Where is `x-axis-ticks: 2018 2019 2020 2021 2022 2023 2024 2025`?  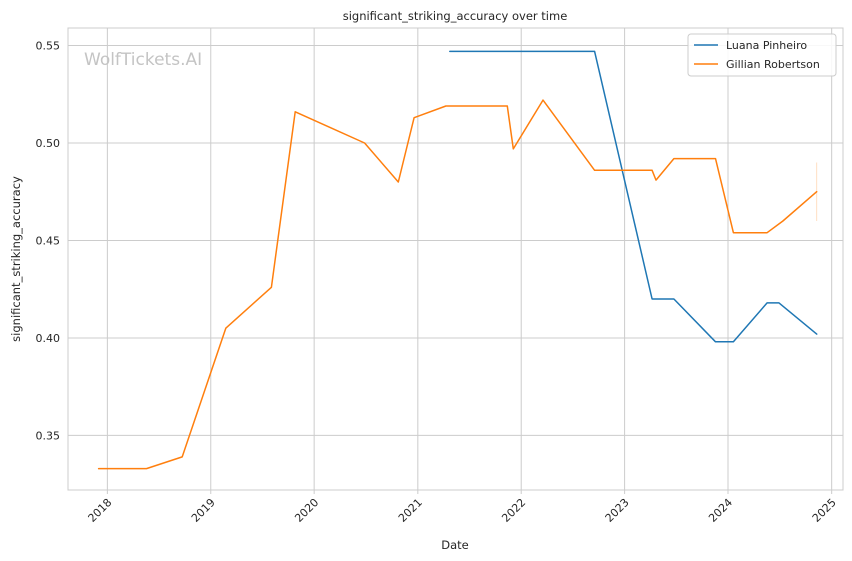
x-axis-ticks: 2018 2019 2020 2021 2022 2023 2024 2025 is located at coordinates (462, 507).